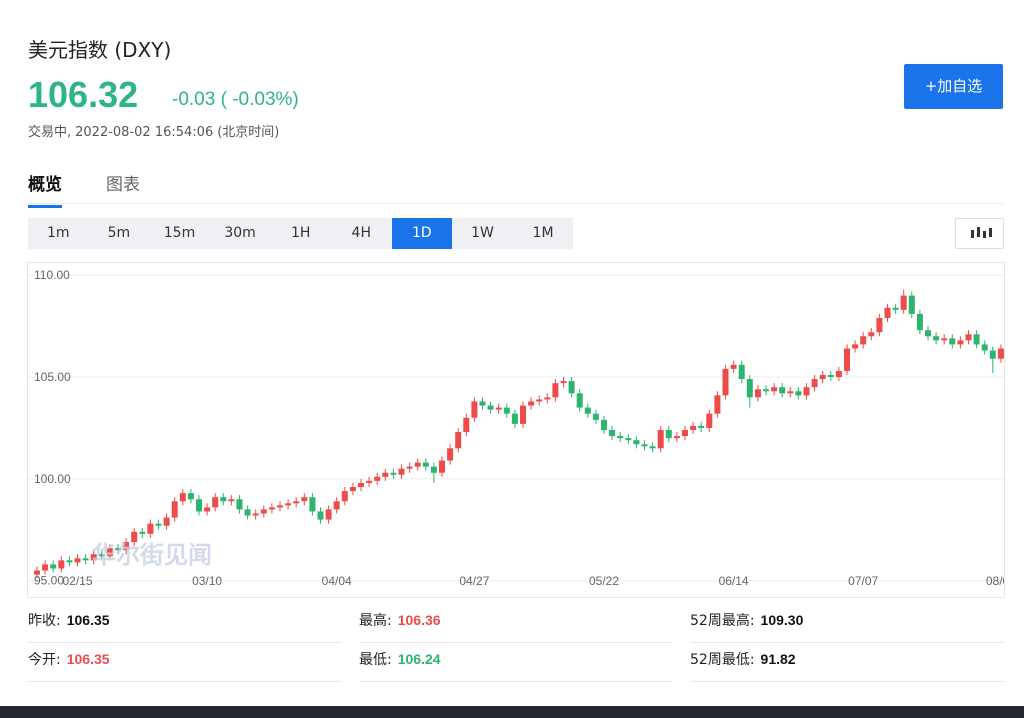 The image size is (1024, 718). What do you see at coordinates (516, 626) in the screenshot?
I see `stat: 最高: 106.36` at bounding box center [516, 626].